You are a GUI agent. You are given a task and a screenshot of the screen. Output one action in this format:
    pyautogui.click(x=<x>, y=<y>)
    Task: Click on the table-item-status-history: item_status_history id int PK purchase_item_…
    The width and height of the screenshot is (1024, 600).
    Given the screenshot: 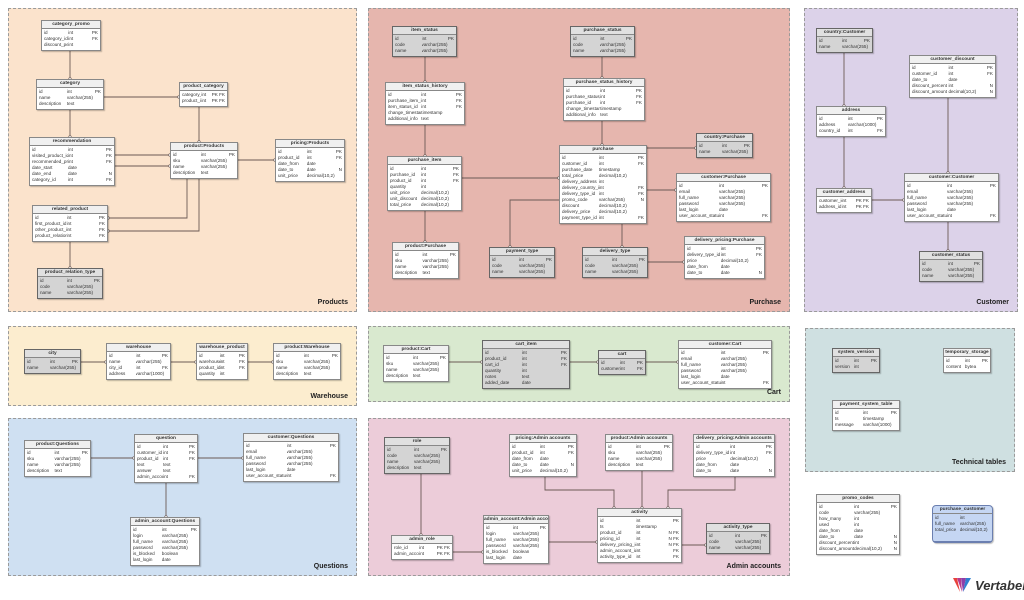 What is the action you would take?
    pyautogui.click(x=425, y=103)
    